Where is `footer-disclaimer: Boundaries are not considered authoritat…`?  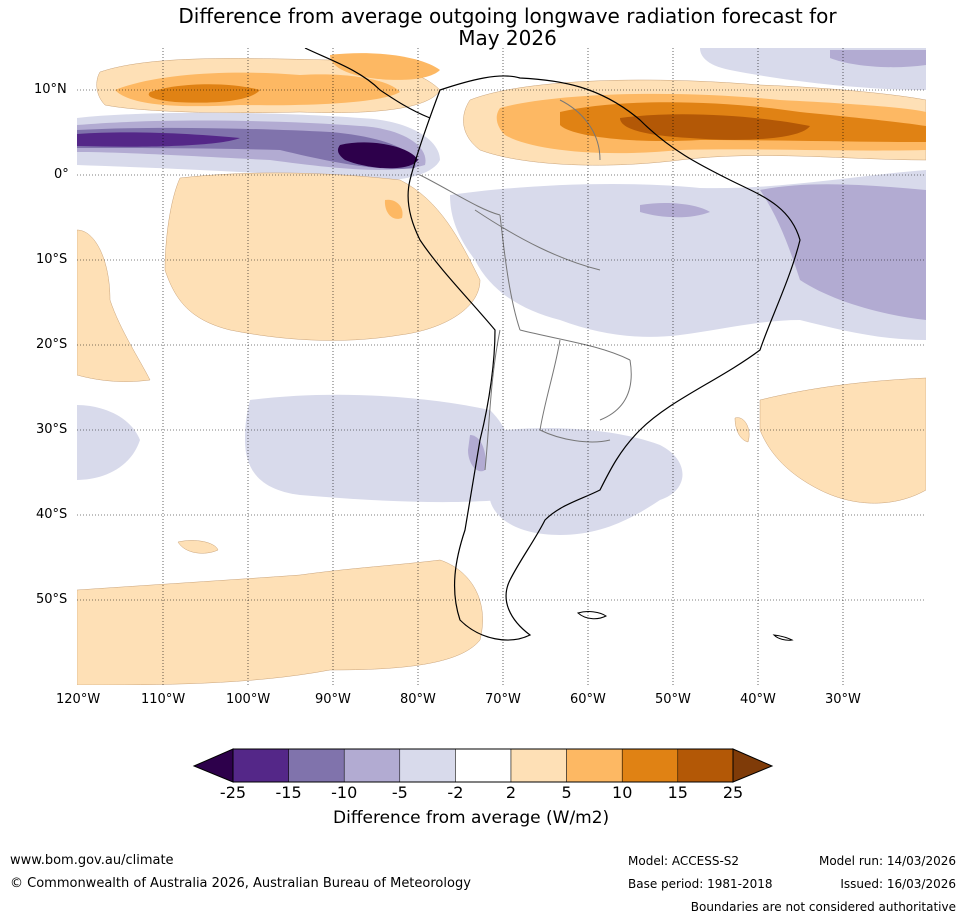 footer-disclaimer: Boundaries are not considered authoritat… is located at coordinates (823, 907).